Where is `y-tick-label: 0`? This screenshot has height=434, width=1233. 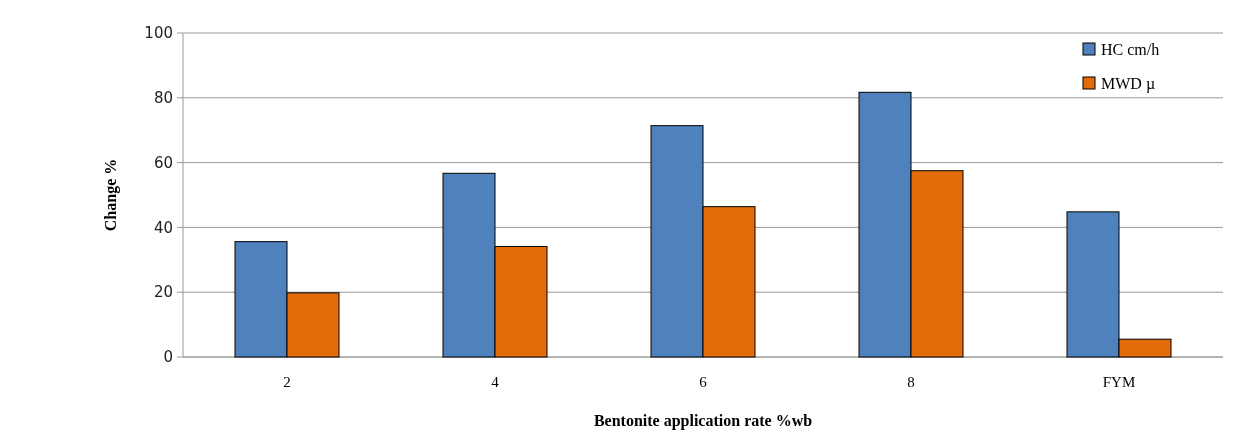
y-tick-label: 0 is located at coordinates (168, 357).